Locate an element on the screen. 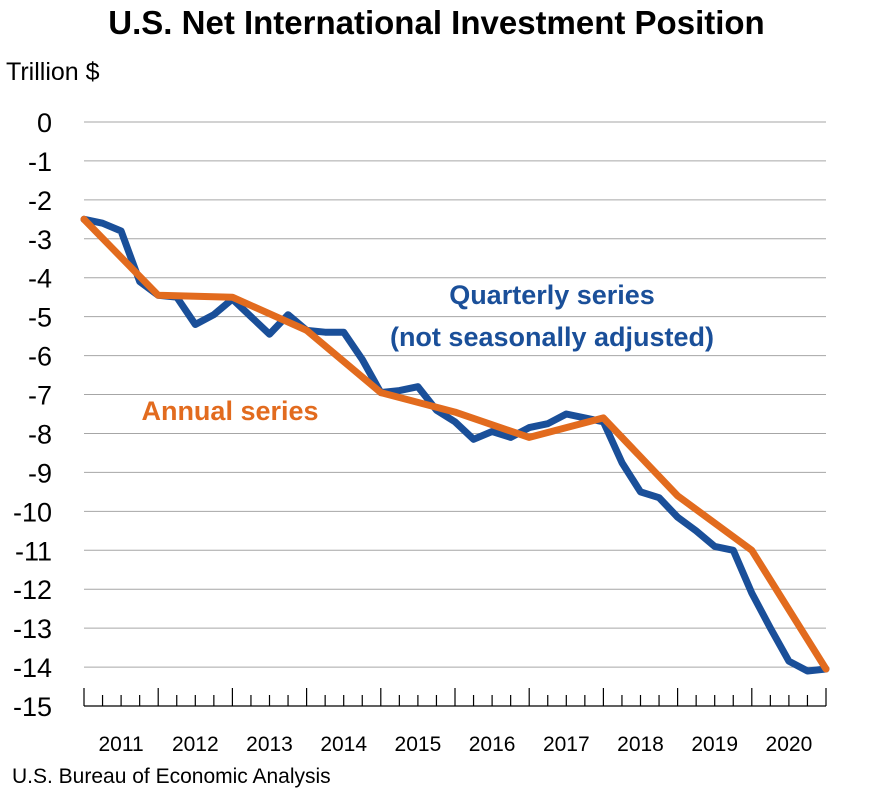 The width and height of the screenshot is (873, 805). y-tick-label: -1 is located at coordinates (40, 162).